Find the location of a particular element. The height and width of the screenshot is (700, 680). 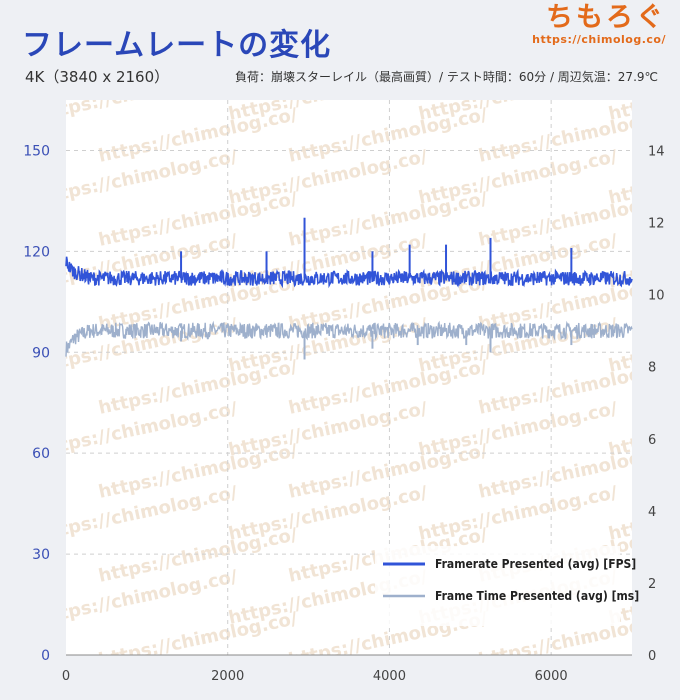

chart-title: フレームレートの変化 is located at coordinates (177, 45).